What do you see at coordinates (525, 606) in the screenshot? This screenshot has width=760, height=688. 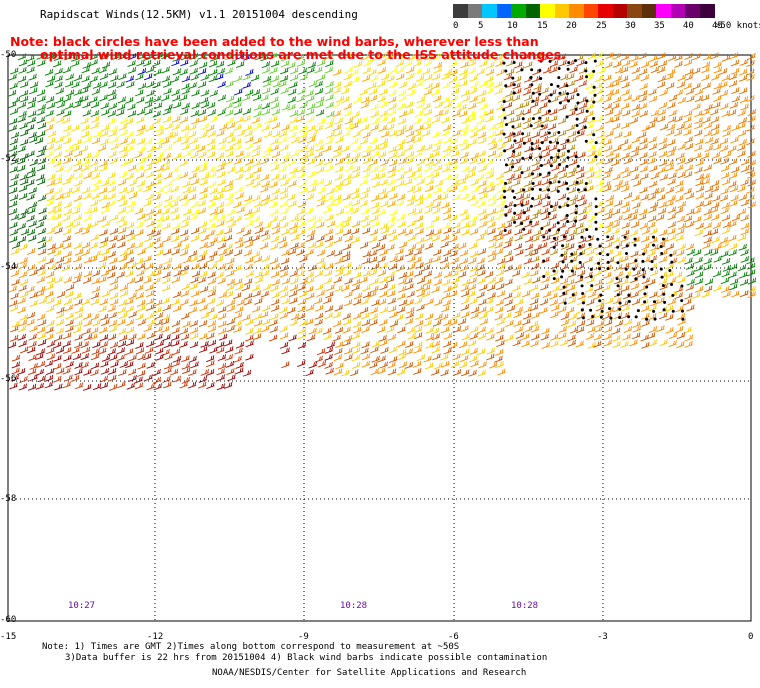 I see `time-label-3: 10:28` at bounding box center [525, 606].